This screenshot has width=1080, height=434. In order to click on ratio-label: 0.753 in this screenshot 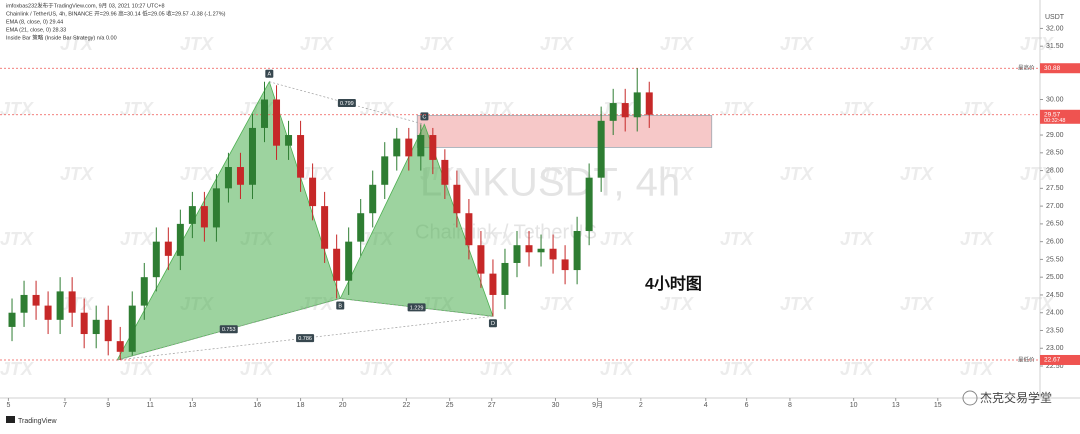, I will do `click(229, 330)`.